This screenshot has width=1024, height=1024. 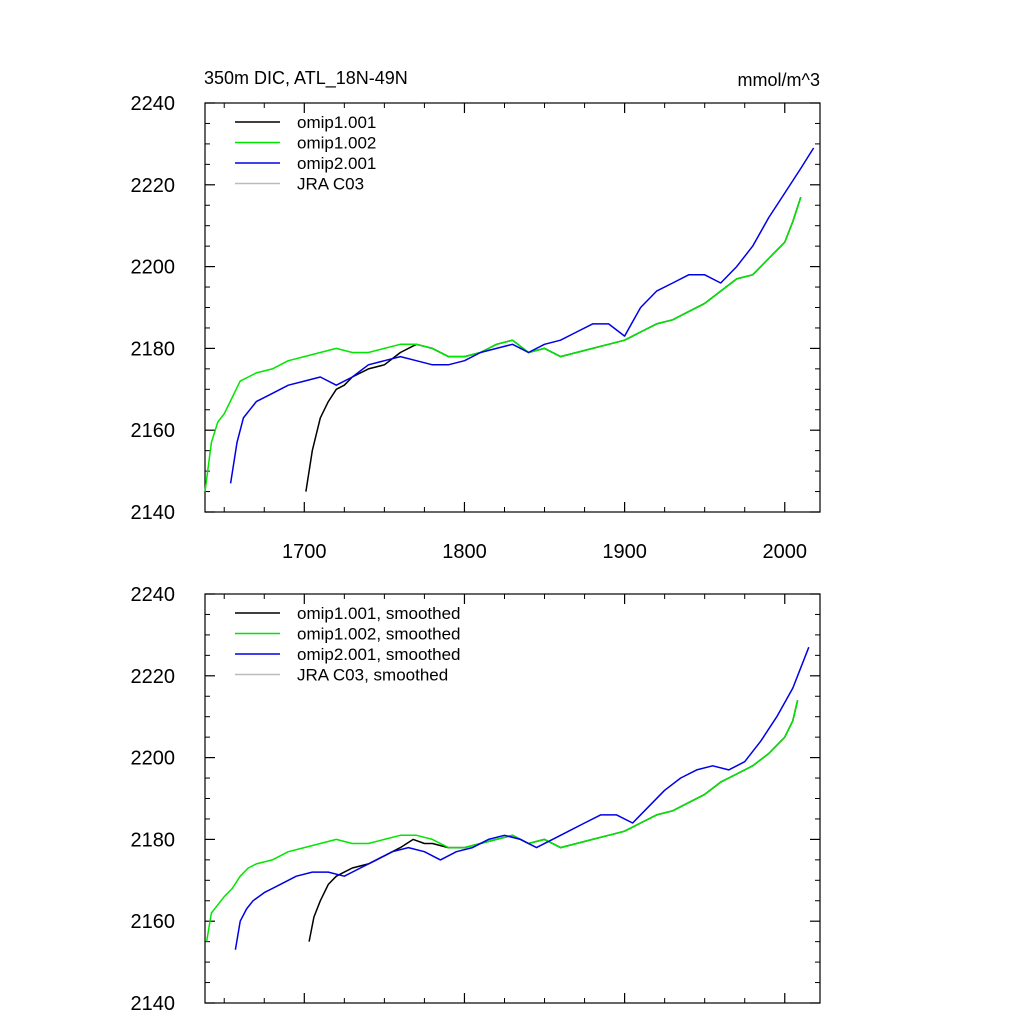 I want to click on legend-label: omip1.001, so click(x=336, y=122).